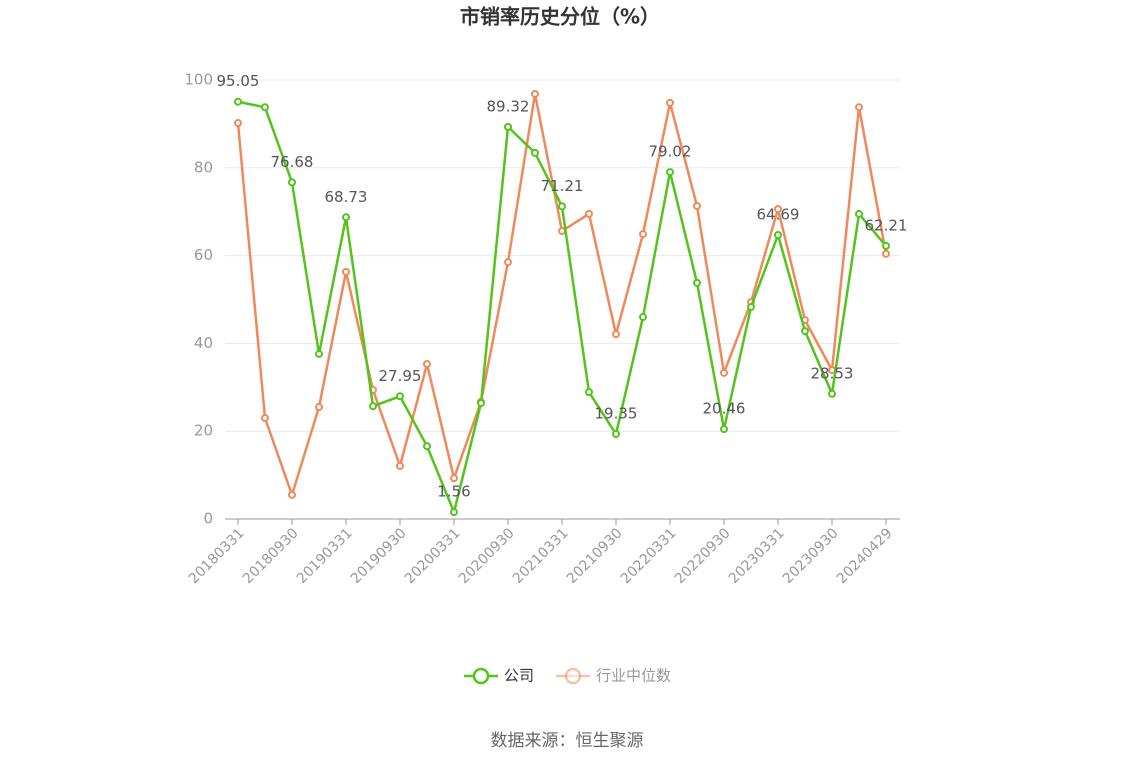 The width and height of the screenshot is (1134, 770). Describe the element at coordinates (811, 556) in the screenshot. I see `x-tick-label: 20230930` at that location.